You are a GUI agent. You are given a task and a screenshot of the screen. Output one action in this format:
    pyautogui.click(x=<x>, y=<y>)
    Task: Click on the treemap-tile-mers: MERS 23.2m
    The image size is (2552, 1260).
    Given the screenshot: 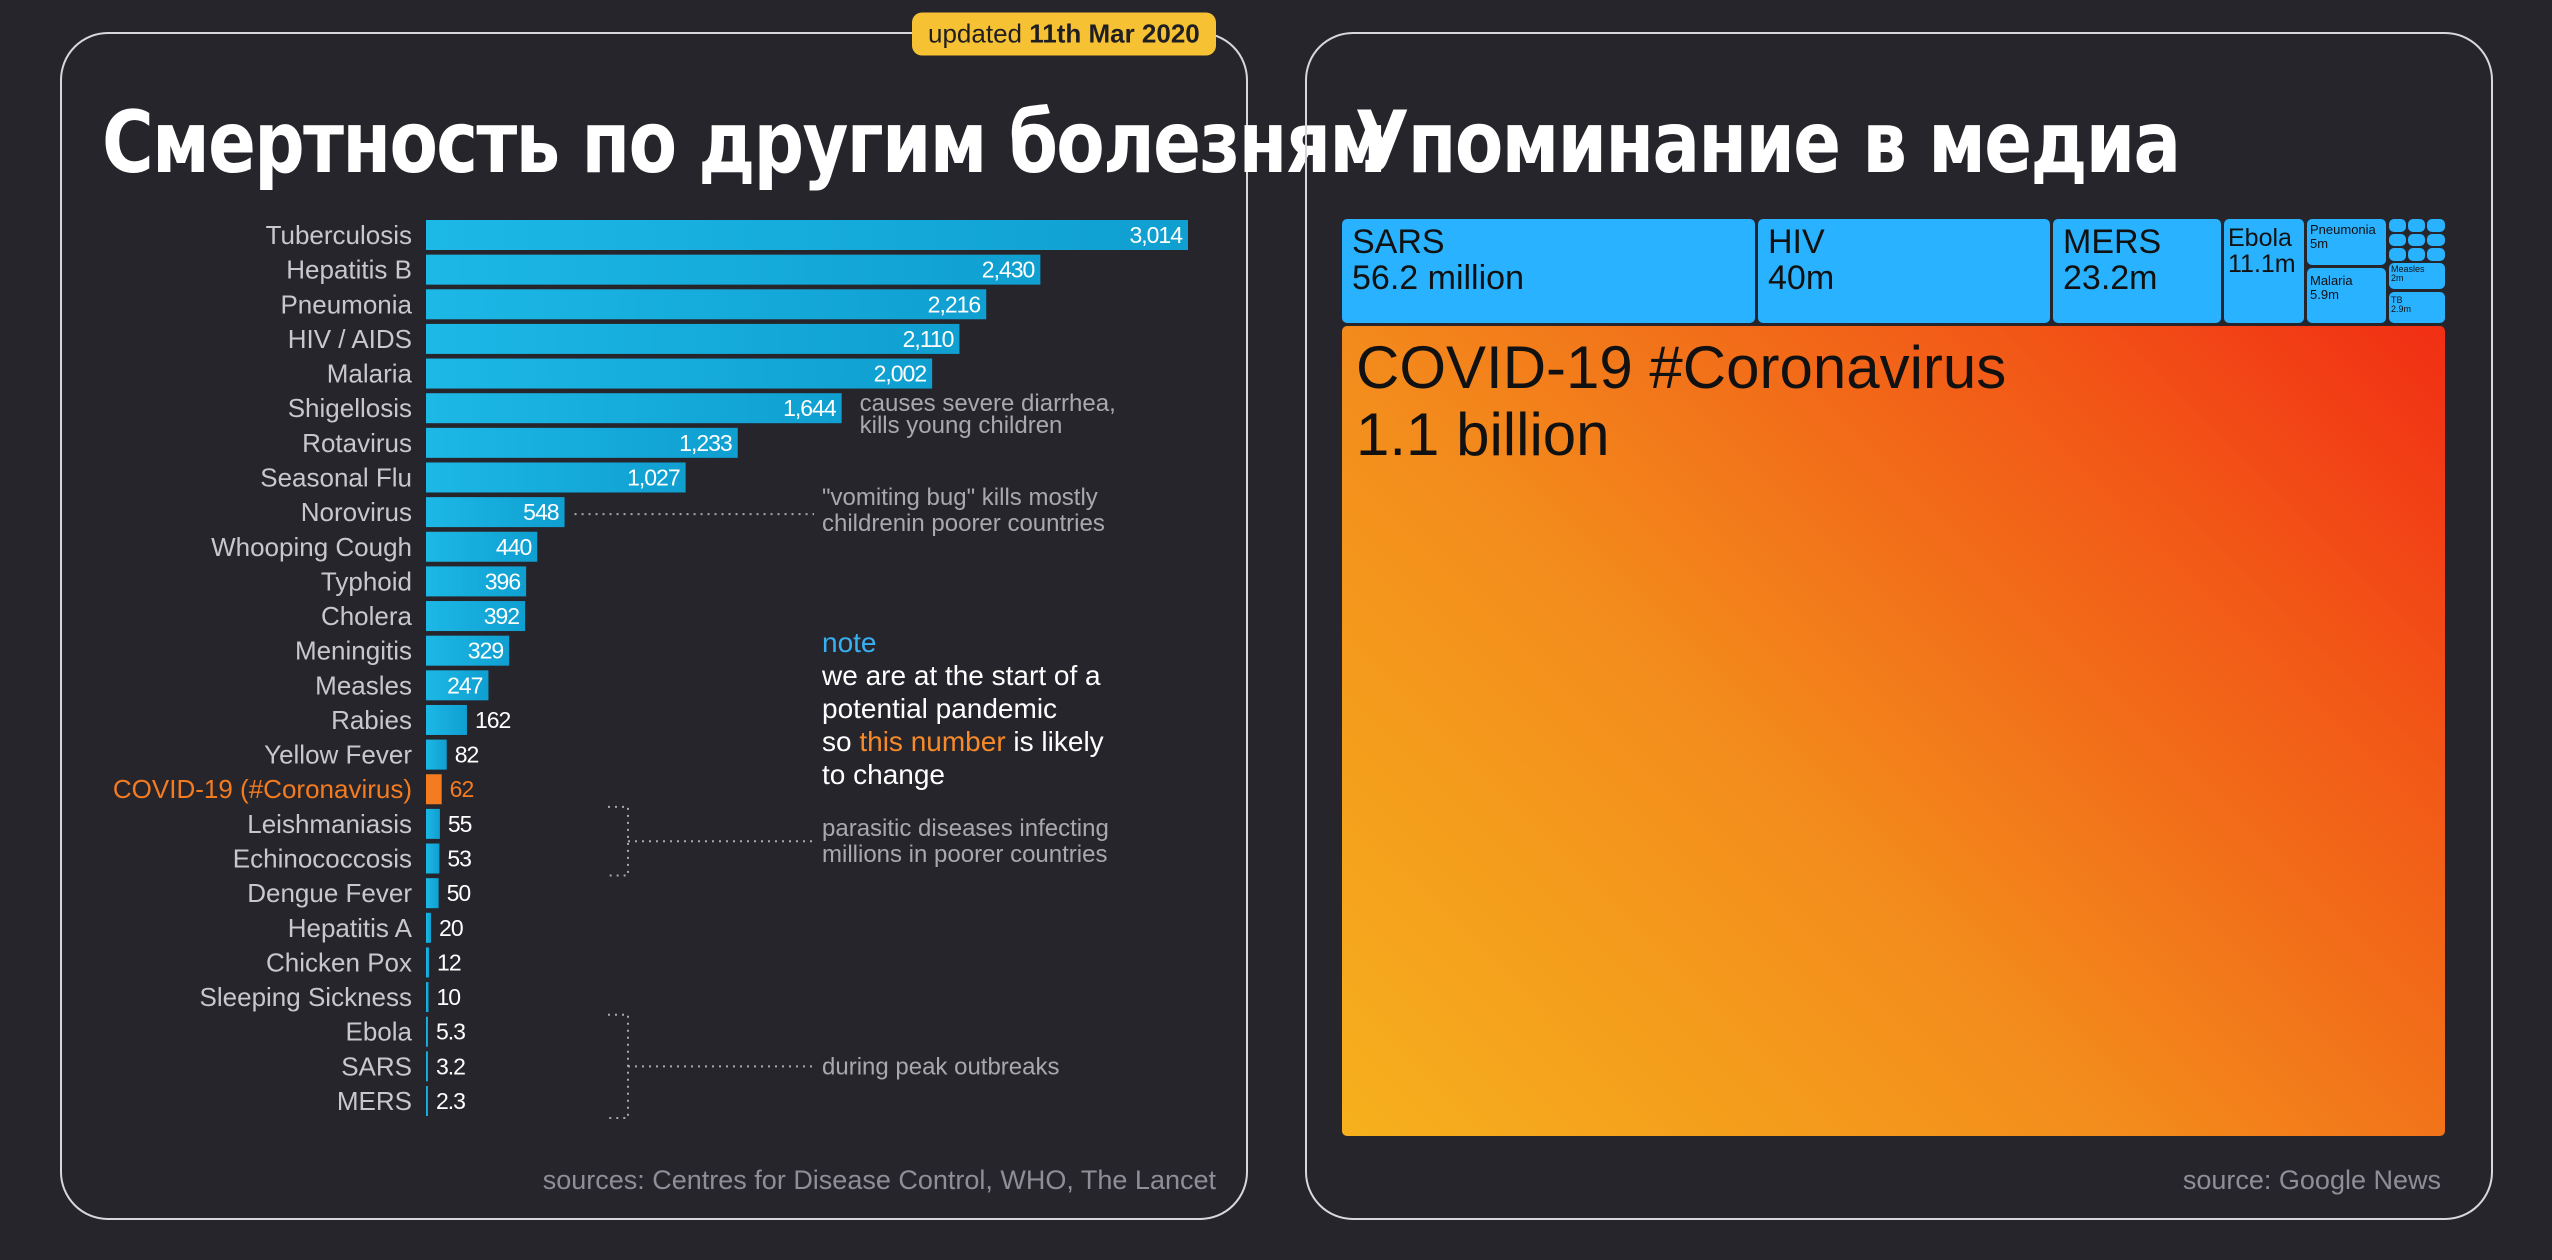 What is the action you would take?
    pyautogui.click(x=2137, y=271)
    